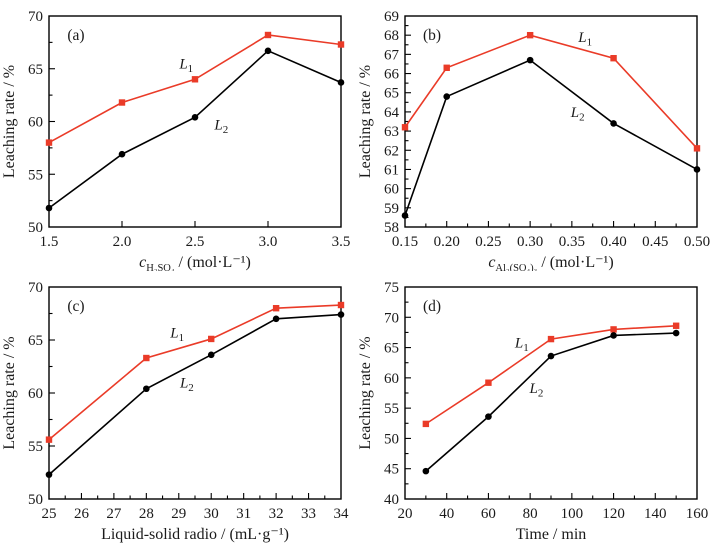  I want to click on x-axis-label: Liquid-solid radio / (mL·g⁻¹), so click(195, 534).